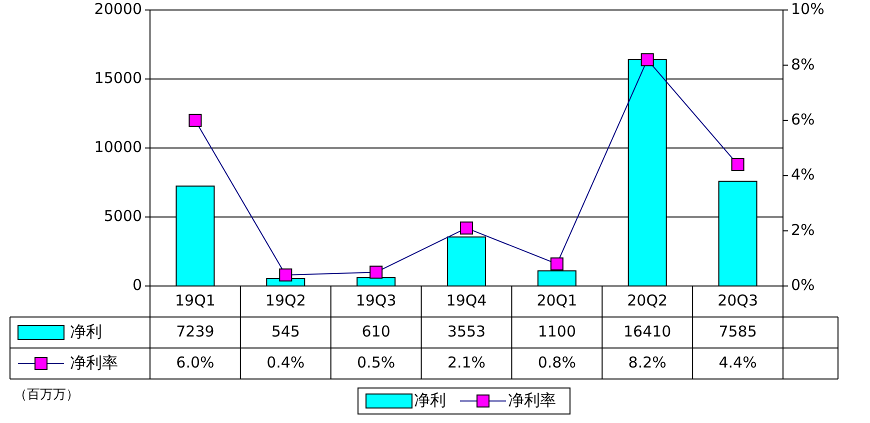 The image size is (870, 423). Describe the element at coordinates (803, 175) in the screenshot. I see `y2-tick-label: 4%` at that location.